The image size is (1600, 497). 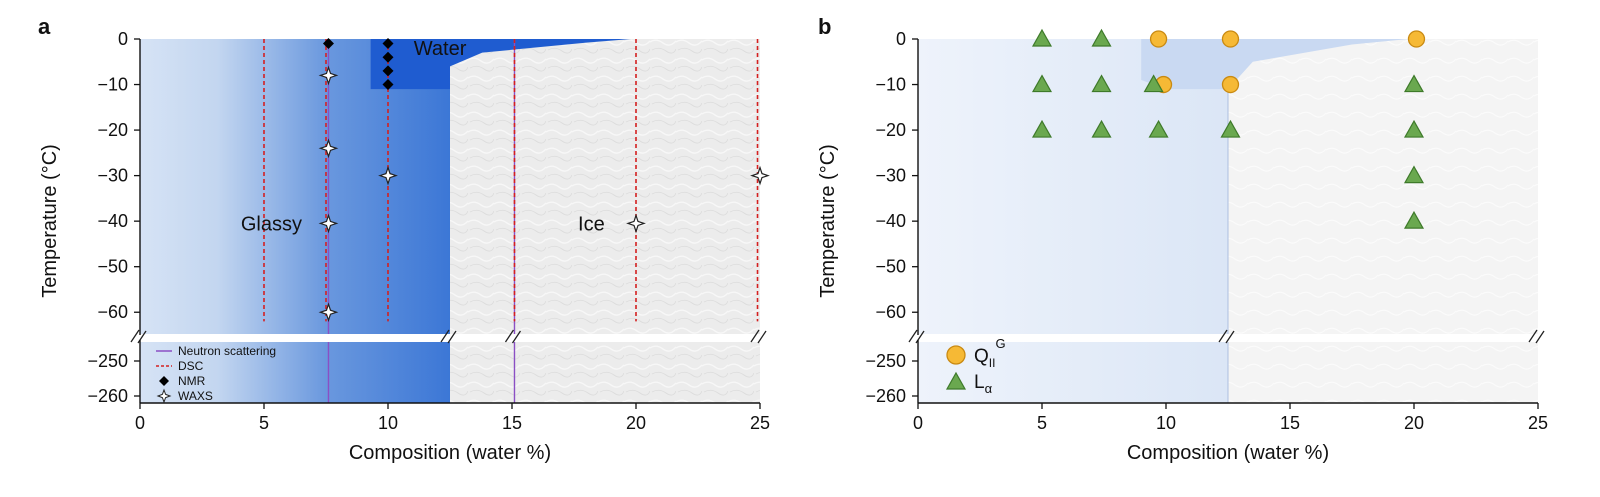 I want to click on legend-label: Neutron scattering, so click(x=227, y=351).